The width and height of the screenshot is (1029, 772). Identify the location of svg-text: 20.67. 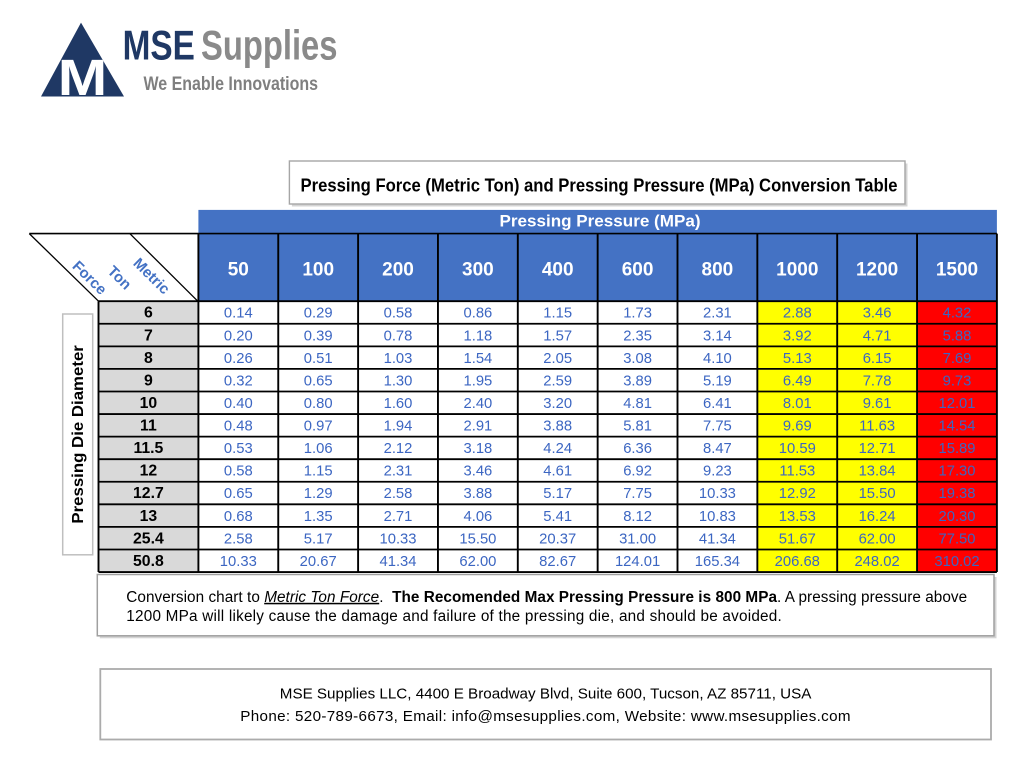
(318, 562).